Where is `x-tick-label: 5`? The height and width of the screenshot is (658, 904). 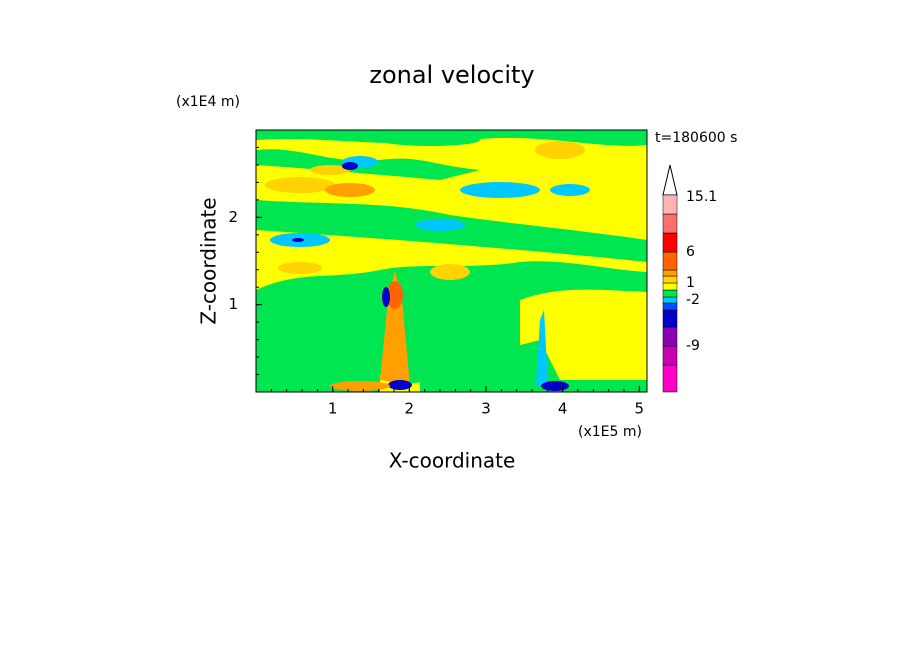 x-tick-label: 5 is located at coordinates (640, 409).